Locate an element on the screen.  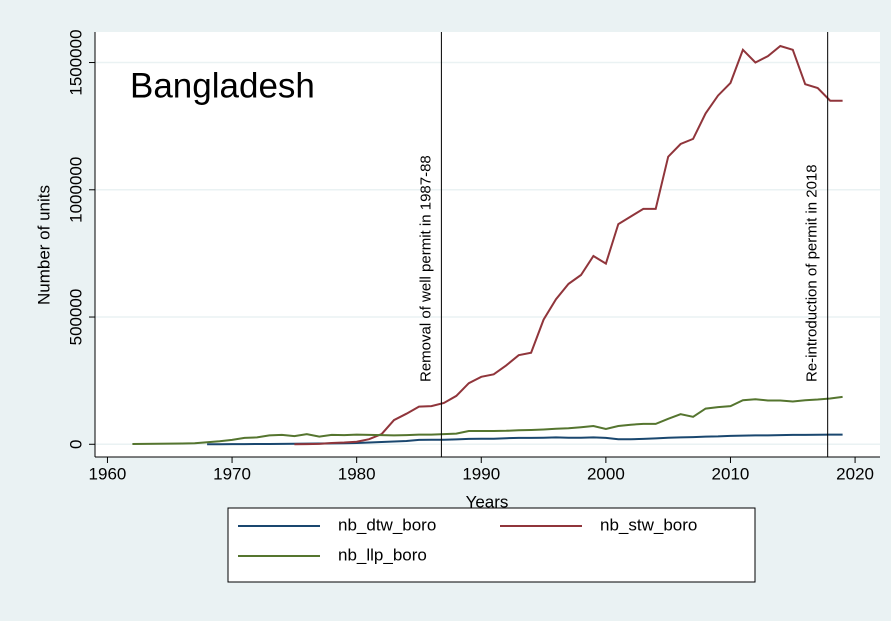
annotation: Bangladesh is located at coordinates (222, 85).